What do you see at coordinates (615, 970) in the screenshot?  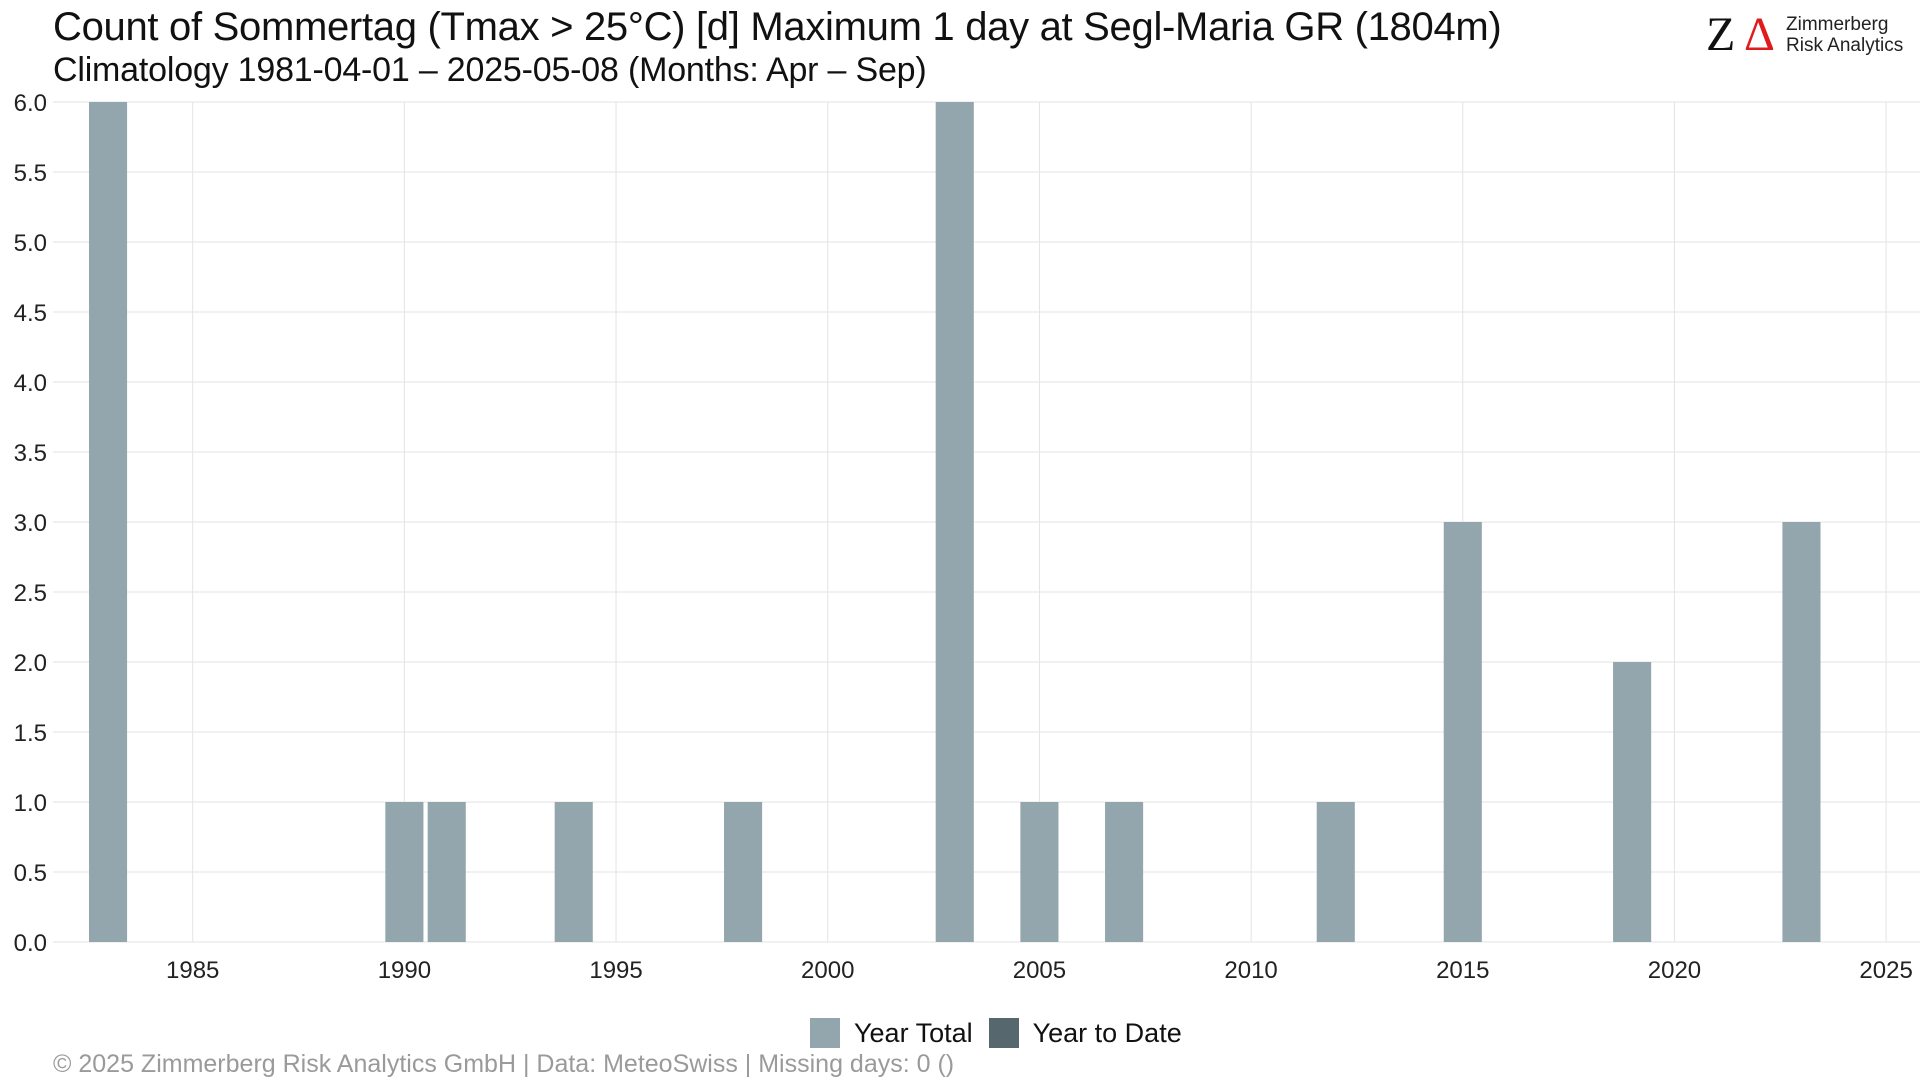 I see `x-tick-label: 1995` at bounding box center [615, 970].